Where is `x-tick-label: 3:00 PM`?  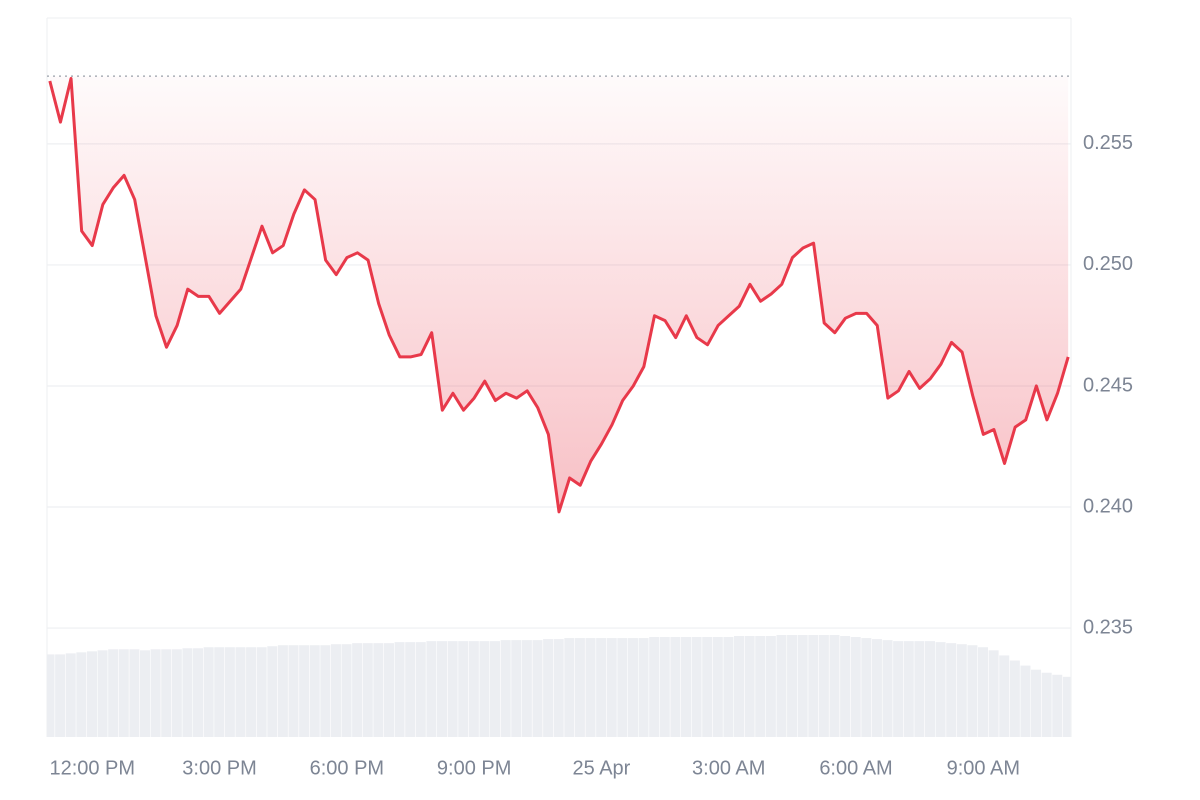
x-tick-label: 3:00 PM is located at coordinates (219, 768).